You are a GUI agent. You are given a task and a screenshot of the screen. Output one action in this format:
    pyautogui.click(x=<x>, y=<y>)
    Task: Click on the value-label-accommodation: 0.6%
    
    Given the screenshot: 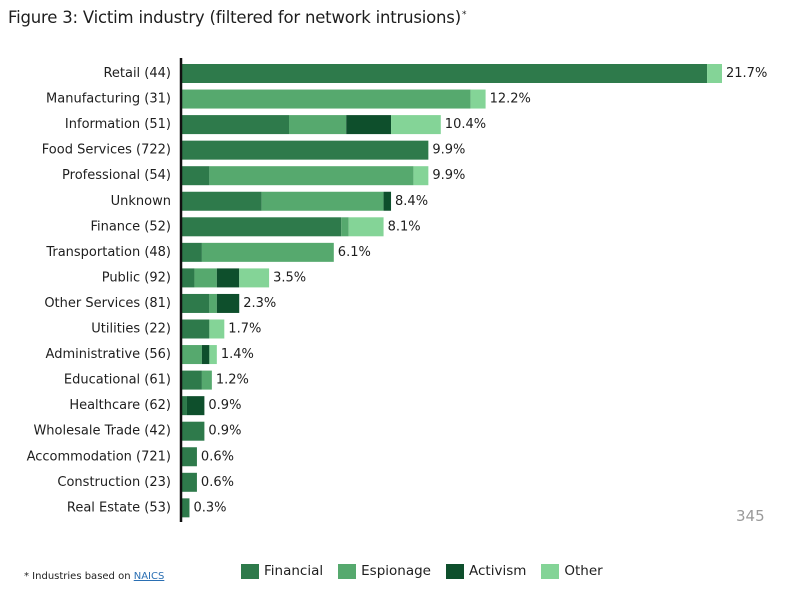 What is the action you would take?
    pyautogui.click(x=217, y=456)
    